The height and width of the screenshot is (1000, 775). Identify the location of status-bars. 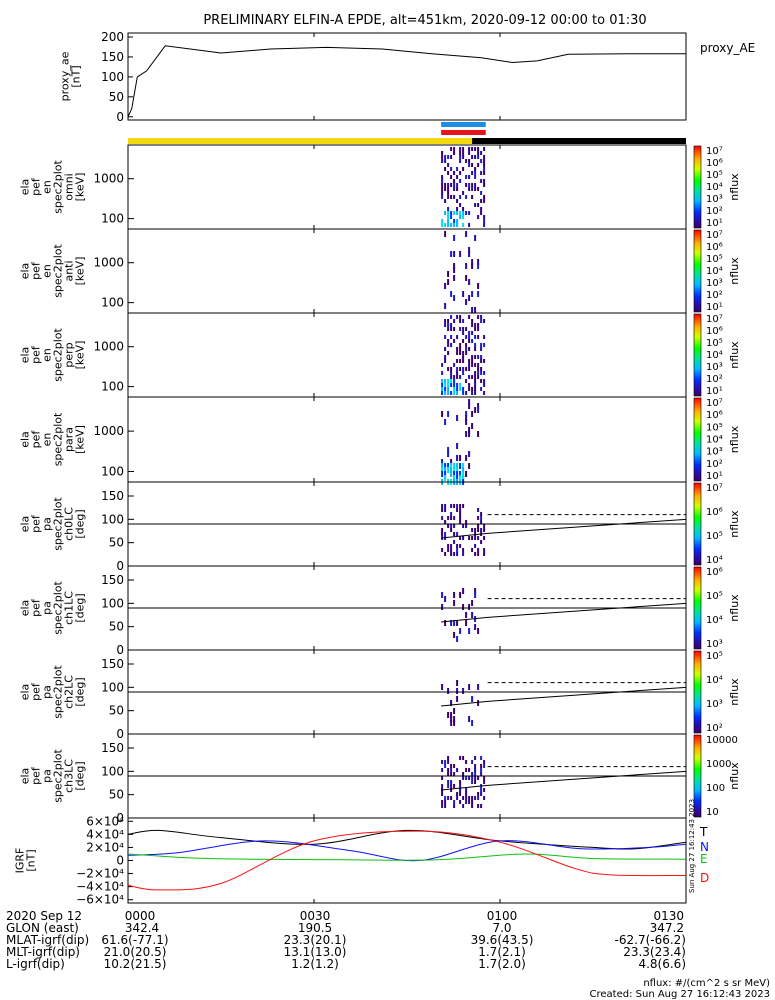
(407, 133).